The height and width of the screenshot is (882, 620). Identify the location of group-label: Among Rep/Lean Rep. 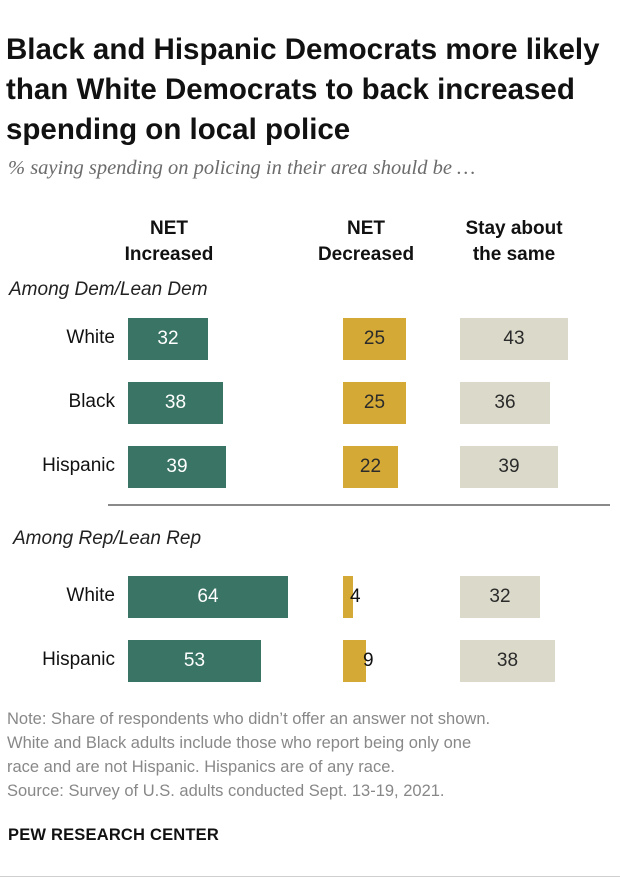
(107, 538).